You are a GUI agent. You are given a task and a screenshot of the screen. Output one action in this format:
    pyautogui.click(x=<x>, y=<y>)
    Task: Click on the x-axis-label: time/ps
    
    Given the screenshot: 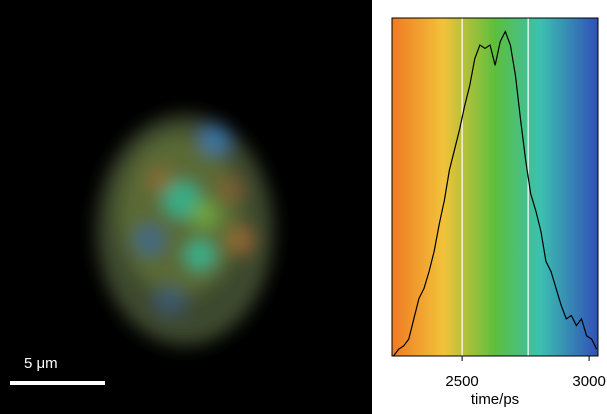 What is the action you would take?
    pyautogui.click(x=495, y=399)
    